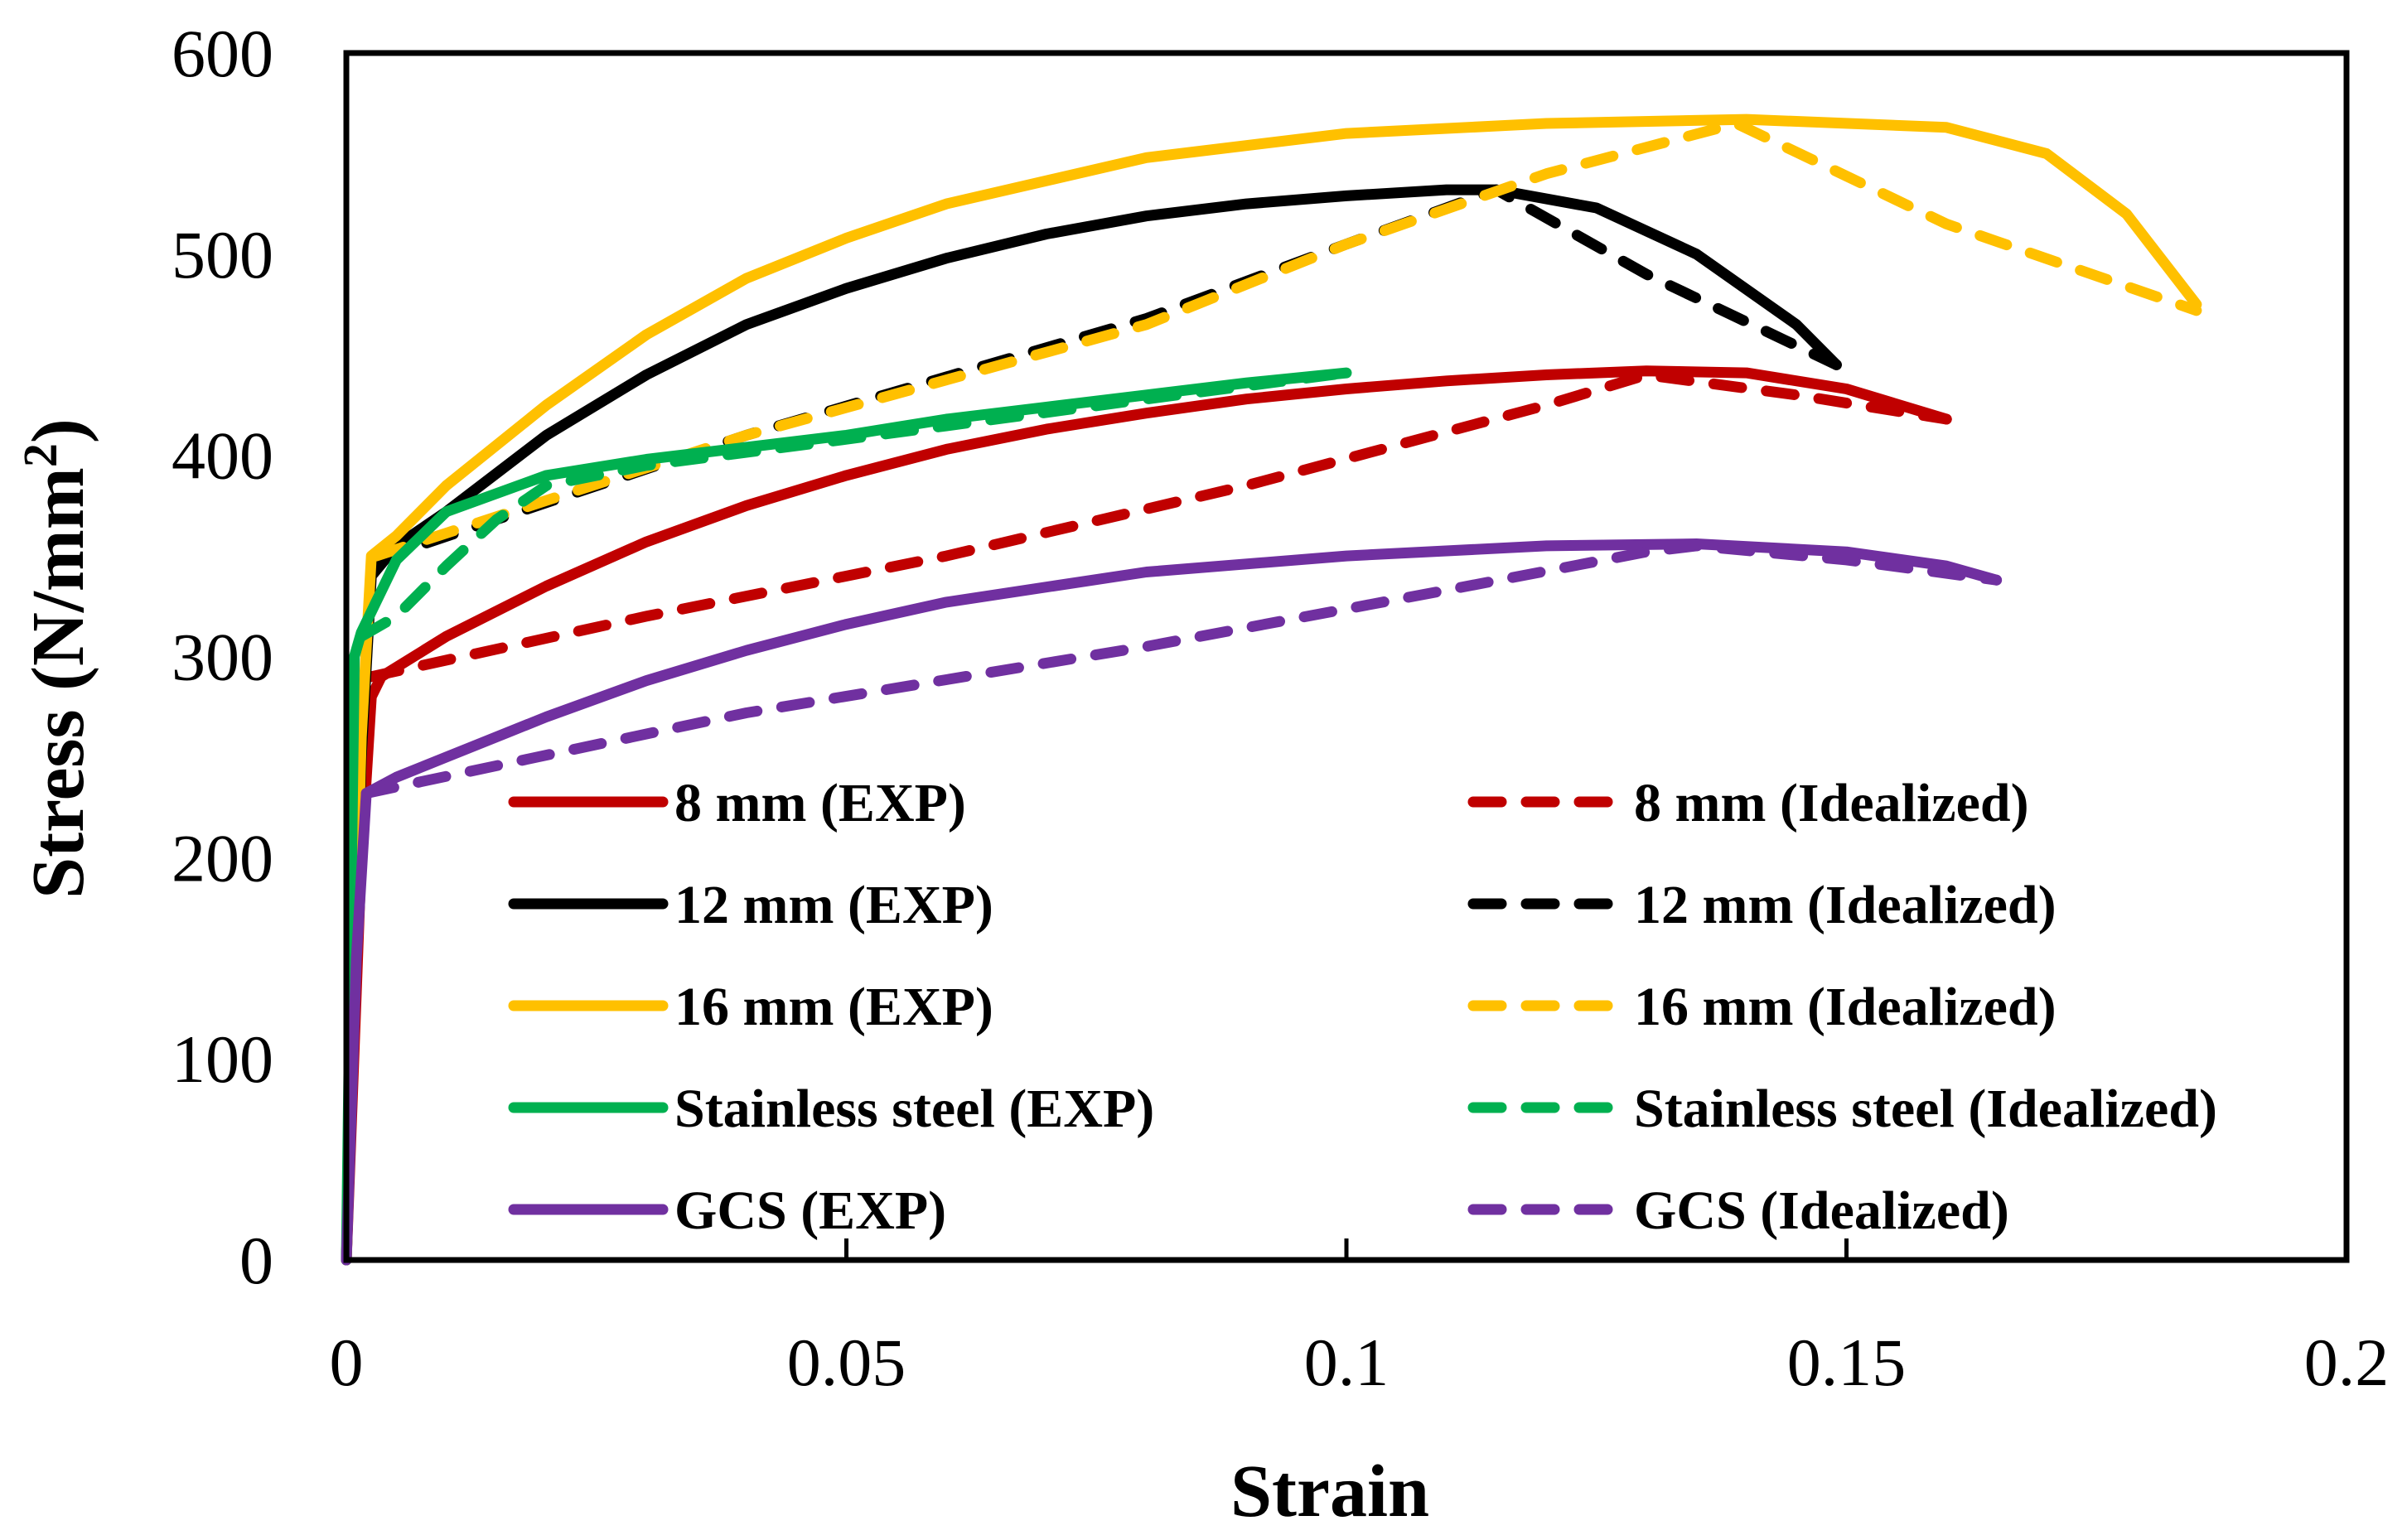 This screenshot has width=2407, height=1540. Describe the element at coordinates (347, 1362) in the screenshot. I see `x-tick-label: 0` at that location.